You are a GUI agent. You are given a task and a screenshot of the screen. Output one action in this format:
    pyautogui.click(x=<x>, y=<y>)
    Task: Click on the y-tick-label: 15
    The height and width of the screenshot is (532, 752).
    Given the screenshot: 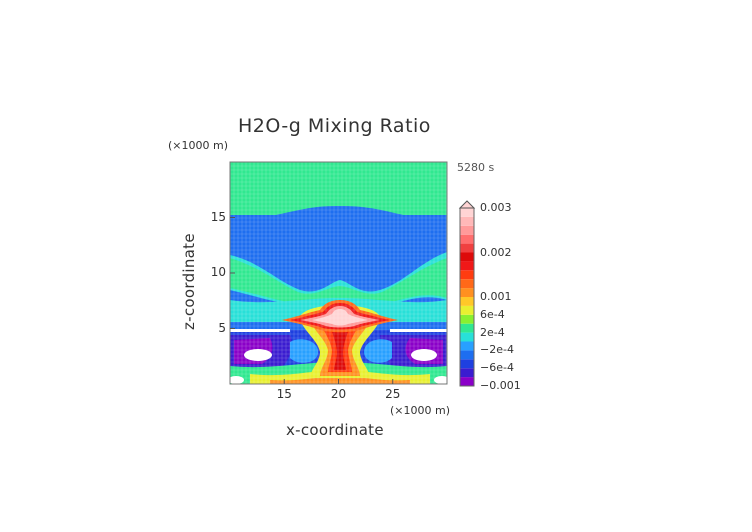 What is the action you would take?
    pyautogui.click(x=218, y=216)
    